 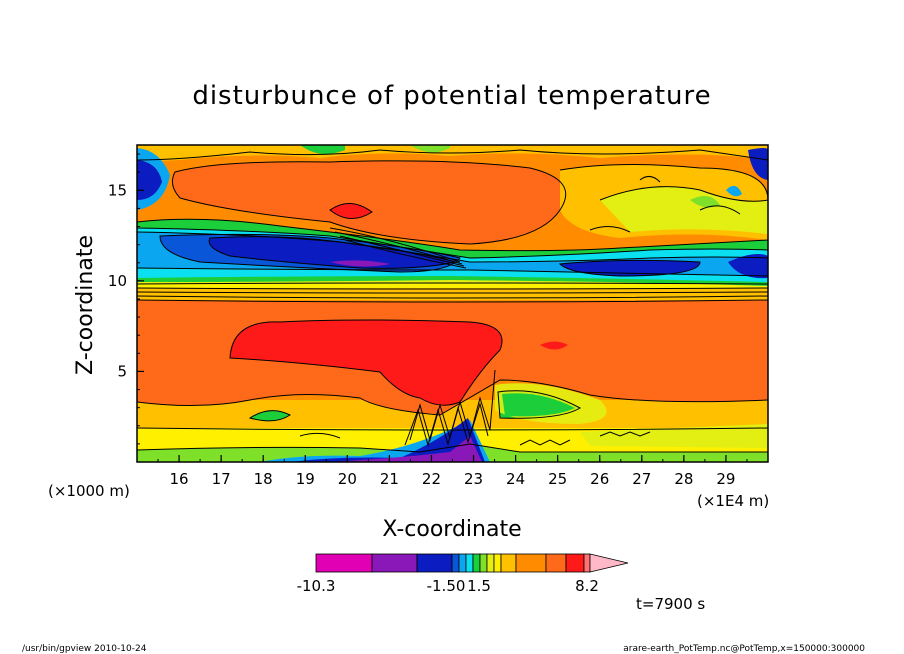 What do you see at coordinates (89, 491) in the screenshot?
I see `x-unit-left: (×1000 m)` at bounding box center [89, 491].